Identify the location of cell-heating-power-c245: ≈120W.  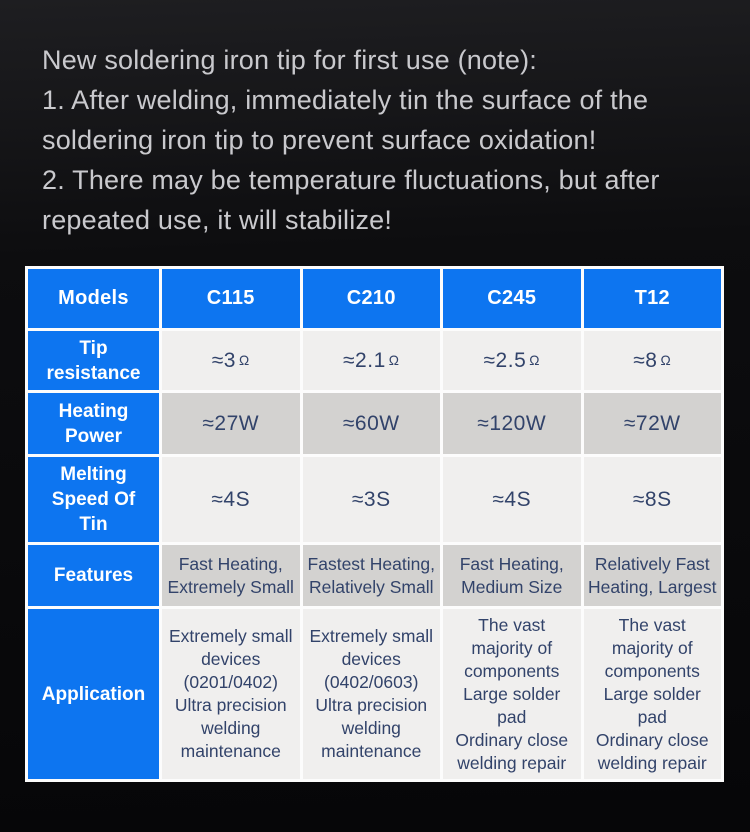
(512, 423).